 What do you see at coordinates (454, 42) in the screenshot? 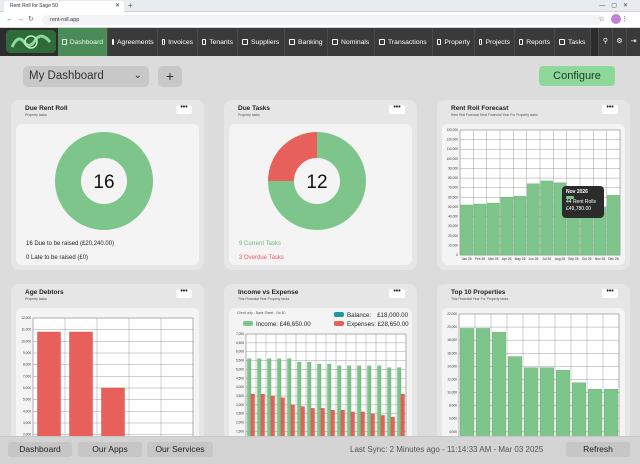
I see `nav-item-property: Property` at bounding box center [454, 42].